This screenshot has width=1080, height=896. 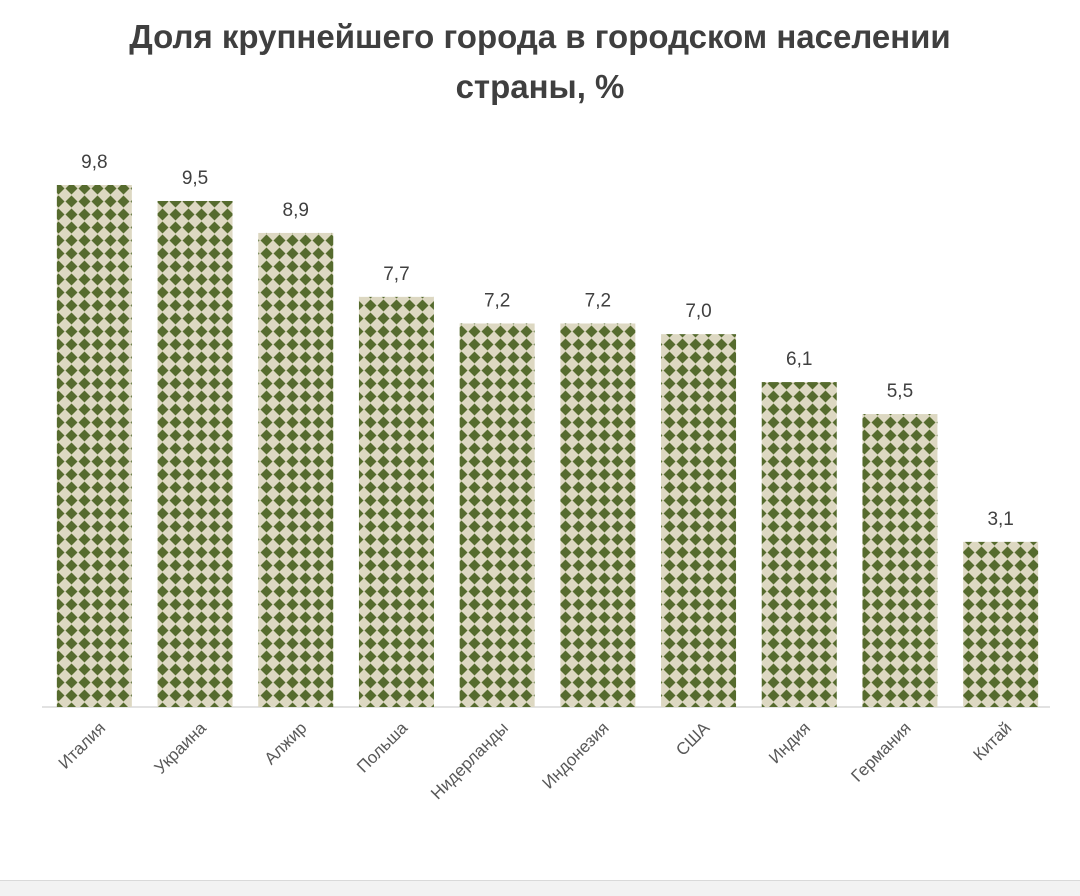 What do you see at coordinates (469, 760) in the screenshot?
I see `category-label: Нидерланды` at bounding box center [469, 760].